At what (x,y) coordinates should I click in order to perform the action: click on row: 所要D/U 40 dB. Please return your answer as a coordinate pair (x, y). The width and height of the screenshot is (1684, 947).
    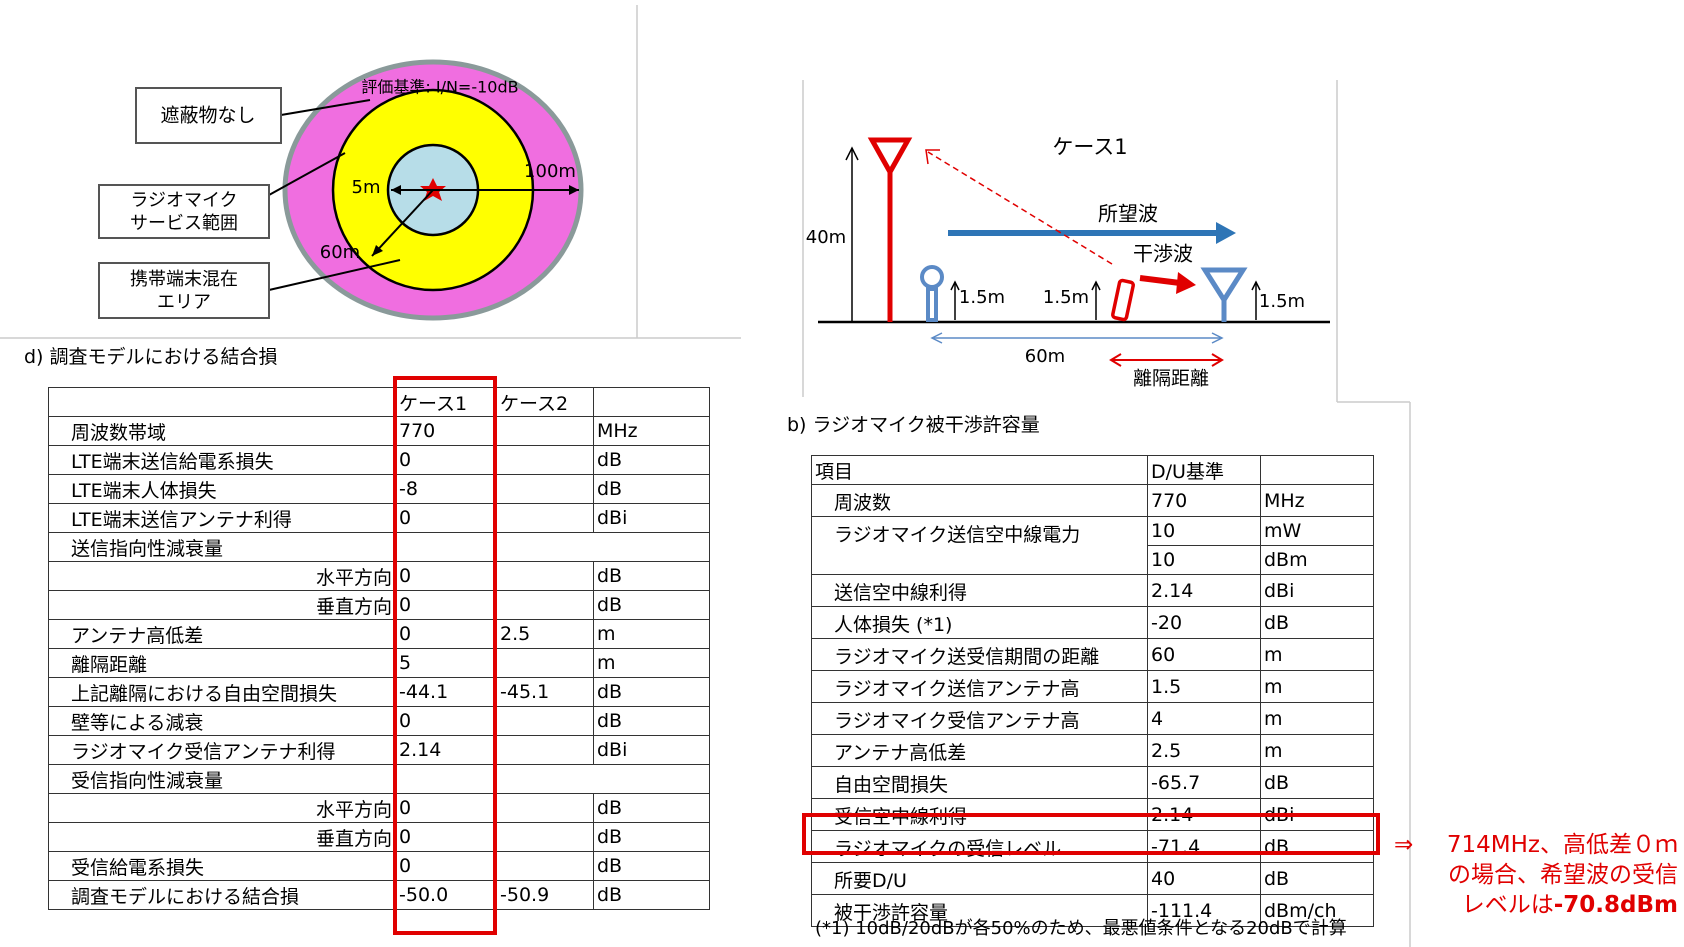
    Looking at the image, I should click on (1092, 878).